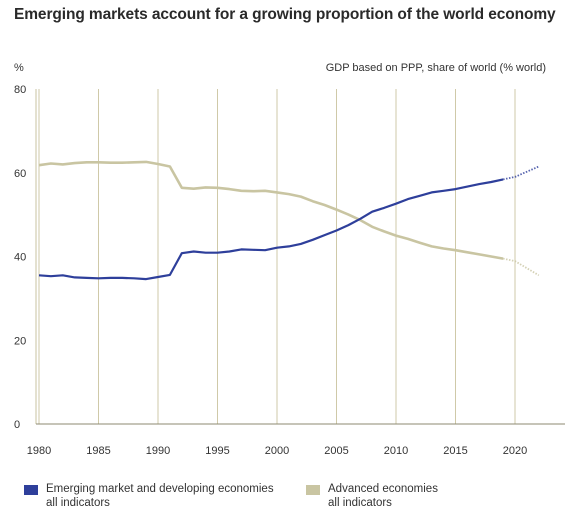 The width and height of the screenshot is (570, 524). Describe the element at coordinates (383, 489) in the screenshot. I see `legend-label-advanced-line1: Advanced economies` at that location.